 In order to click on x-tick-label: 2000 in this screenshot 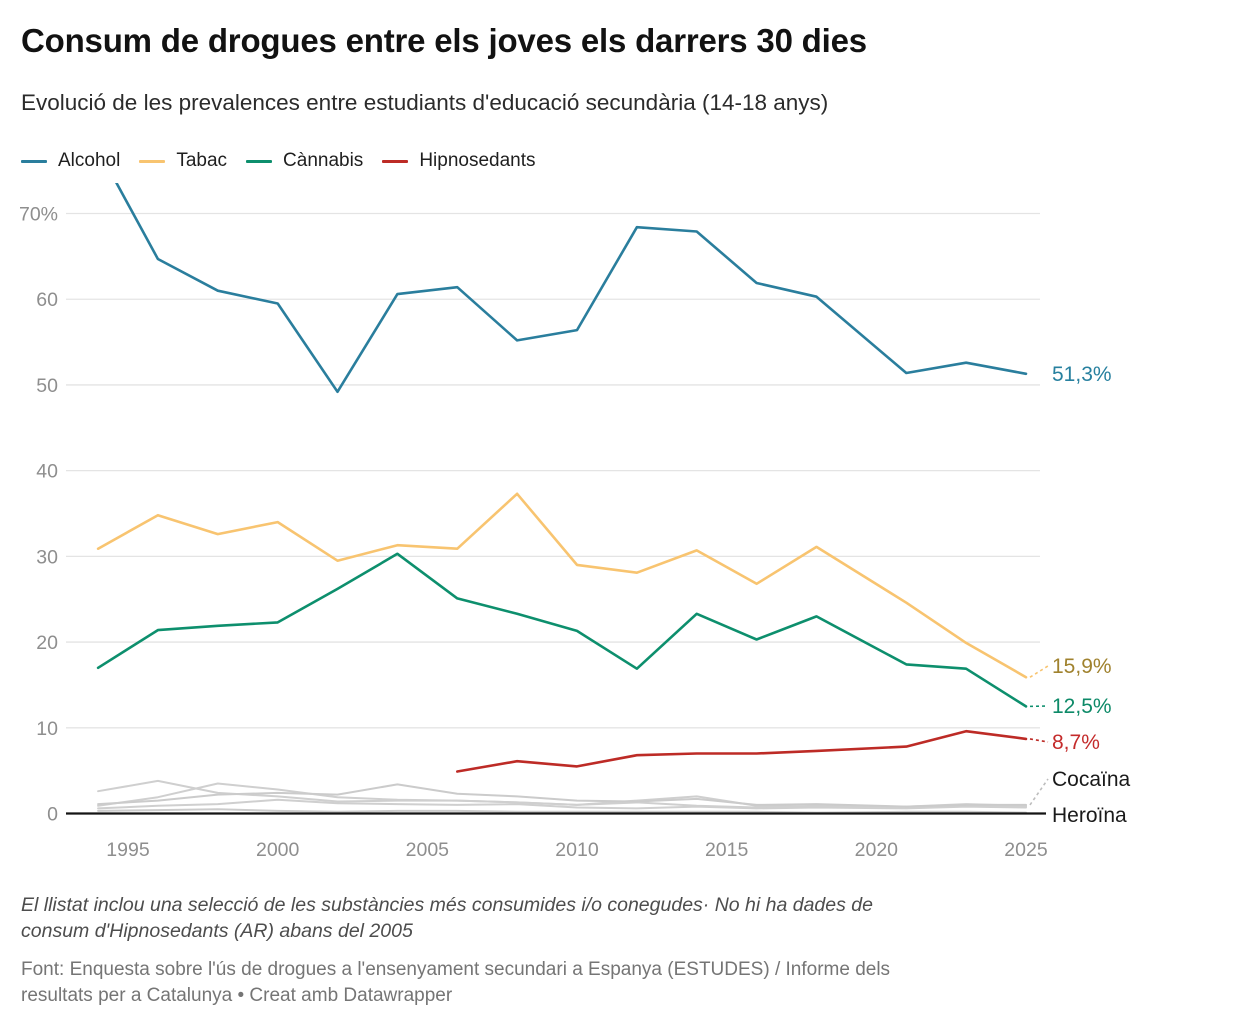, I will do `click(278, 850)`.